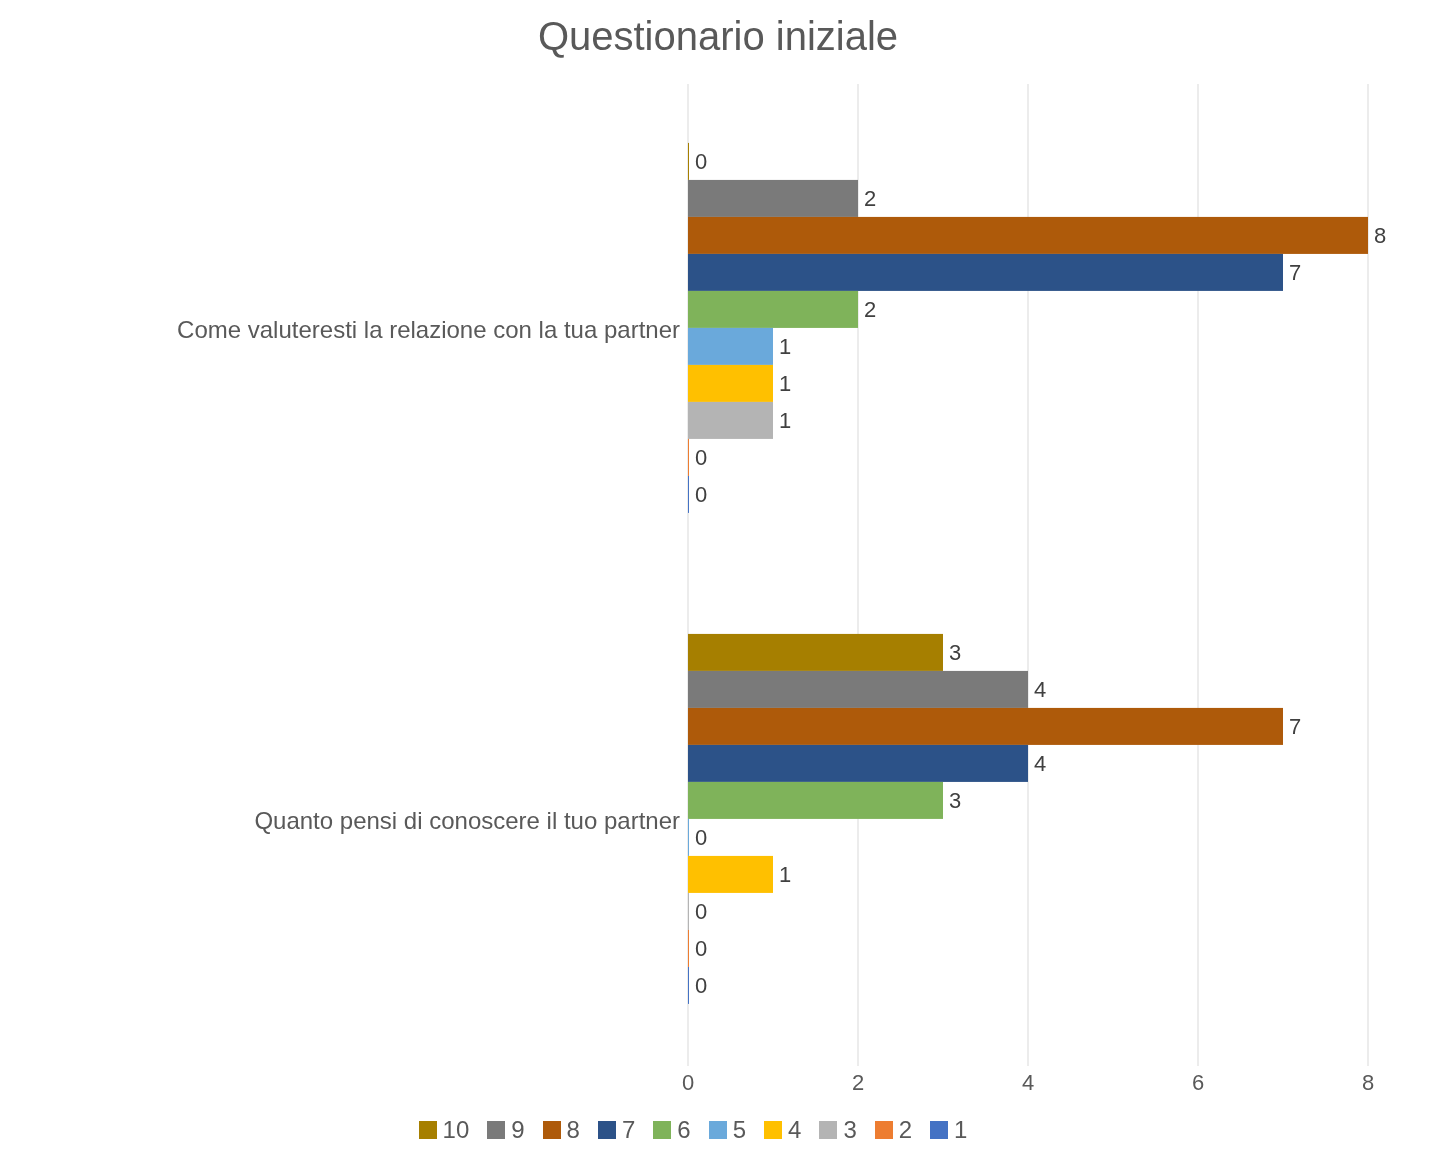  I want to click on legend-label: 9, so click(518, 1130).